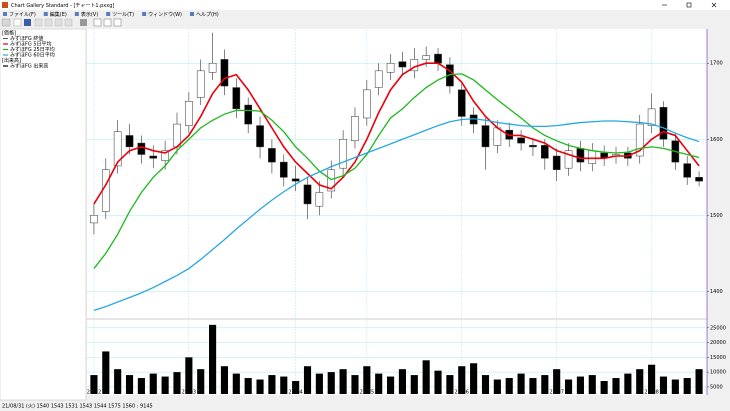 The height and width of the screenshot is (411, 730). Describe the element at coordinates (22, 15) in the screenshot. I see `menu-item: ファイル(F)` at that location.